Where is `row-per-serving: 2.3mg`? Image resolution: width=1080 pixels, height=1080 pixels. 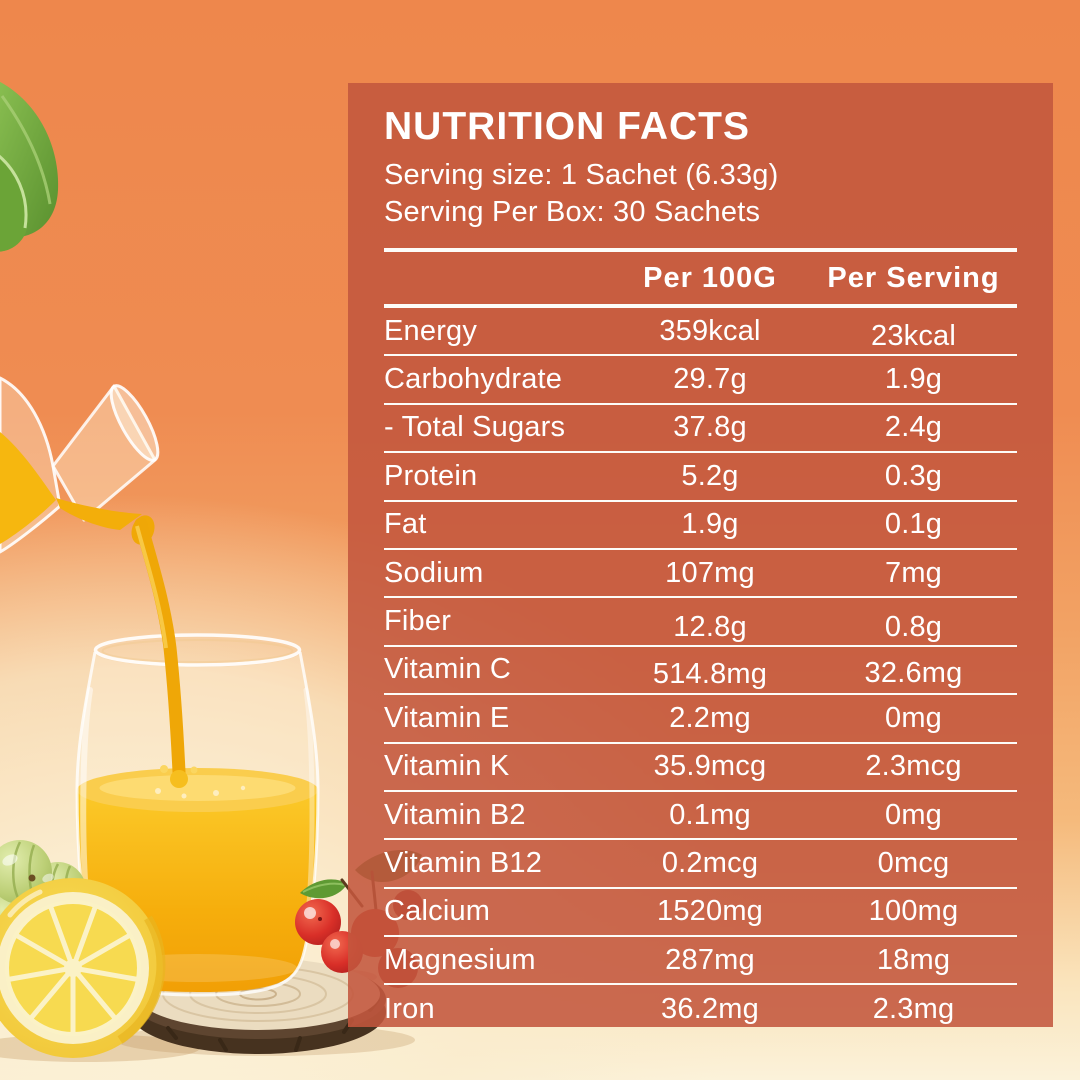 row-per-serving: 2.3mg is located at coordinates (913, 1009).